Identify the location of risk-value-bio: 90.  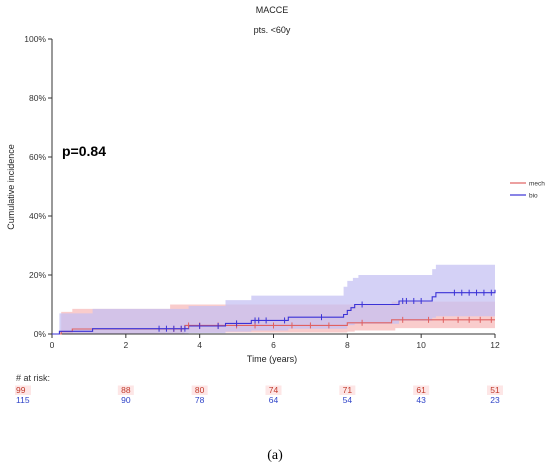
(126, 400).